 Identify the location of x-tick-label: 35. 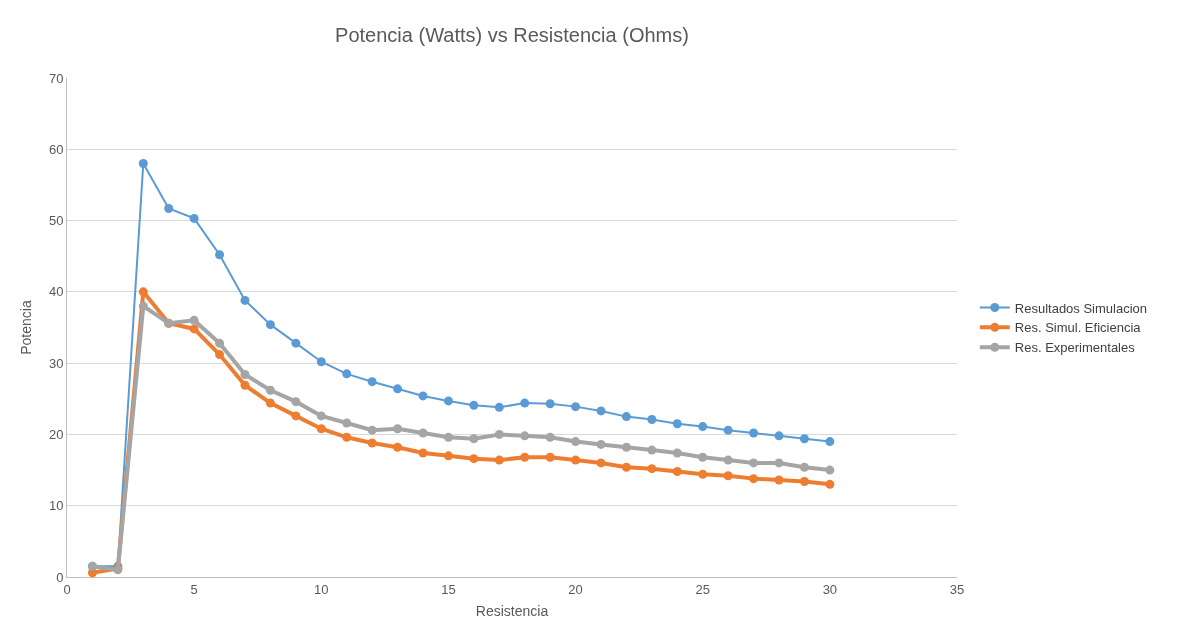
(957, 589).